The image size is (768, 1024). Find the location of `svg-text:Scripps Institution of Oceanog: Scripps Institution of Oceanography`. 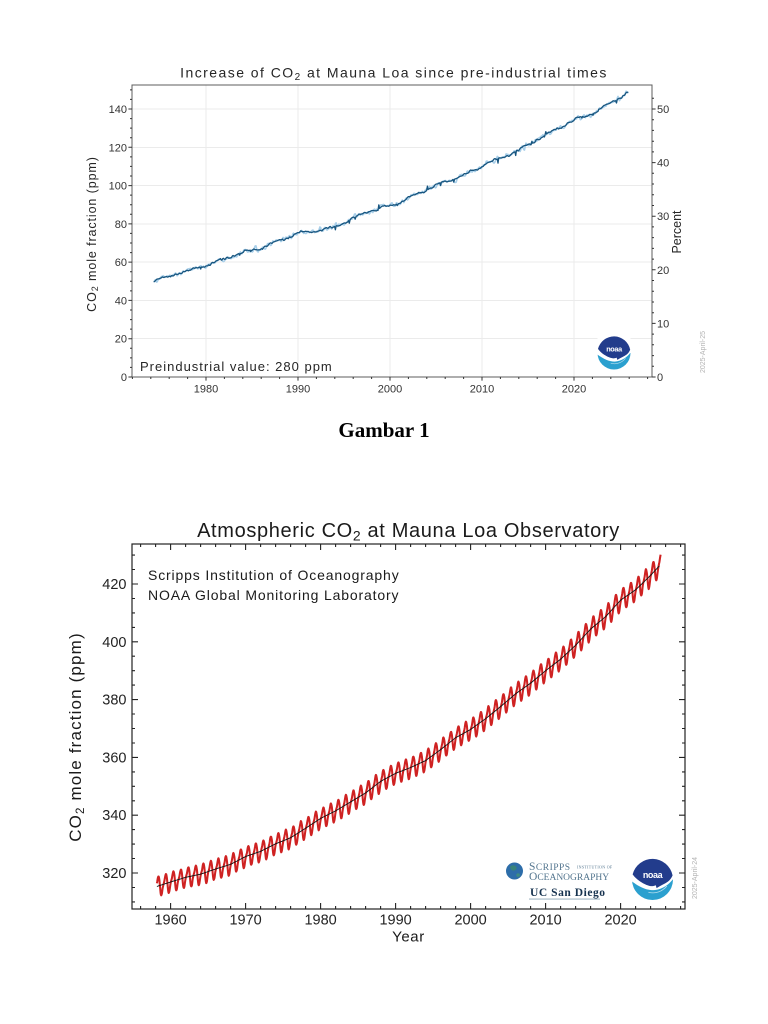

svg-text:Scripps Institution of Oceanog: Scripps Institution of Oceanography is located at coordinates (274, 575).